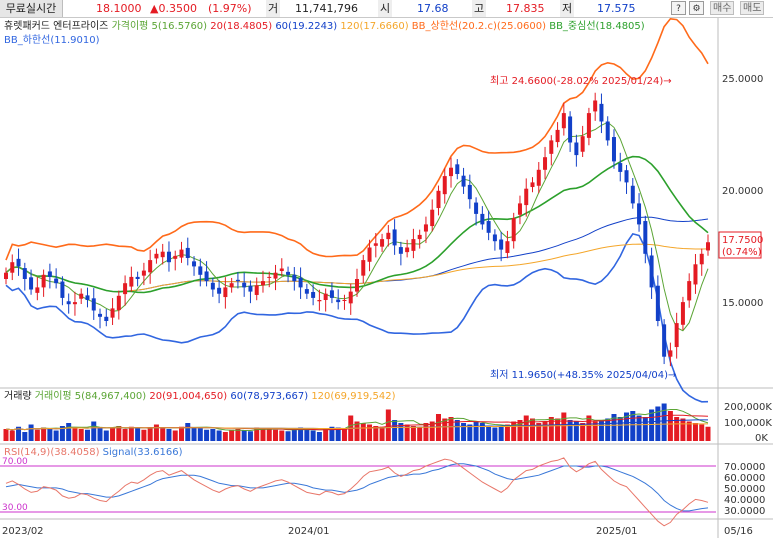 Image resolution: width=773 pixels, height=538 pixels. What do you see at coordinates (744, 467) in the screenshot?
I see `rsi-tick: 70.0000` at bounding box center [744, 467].